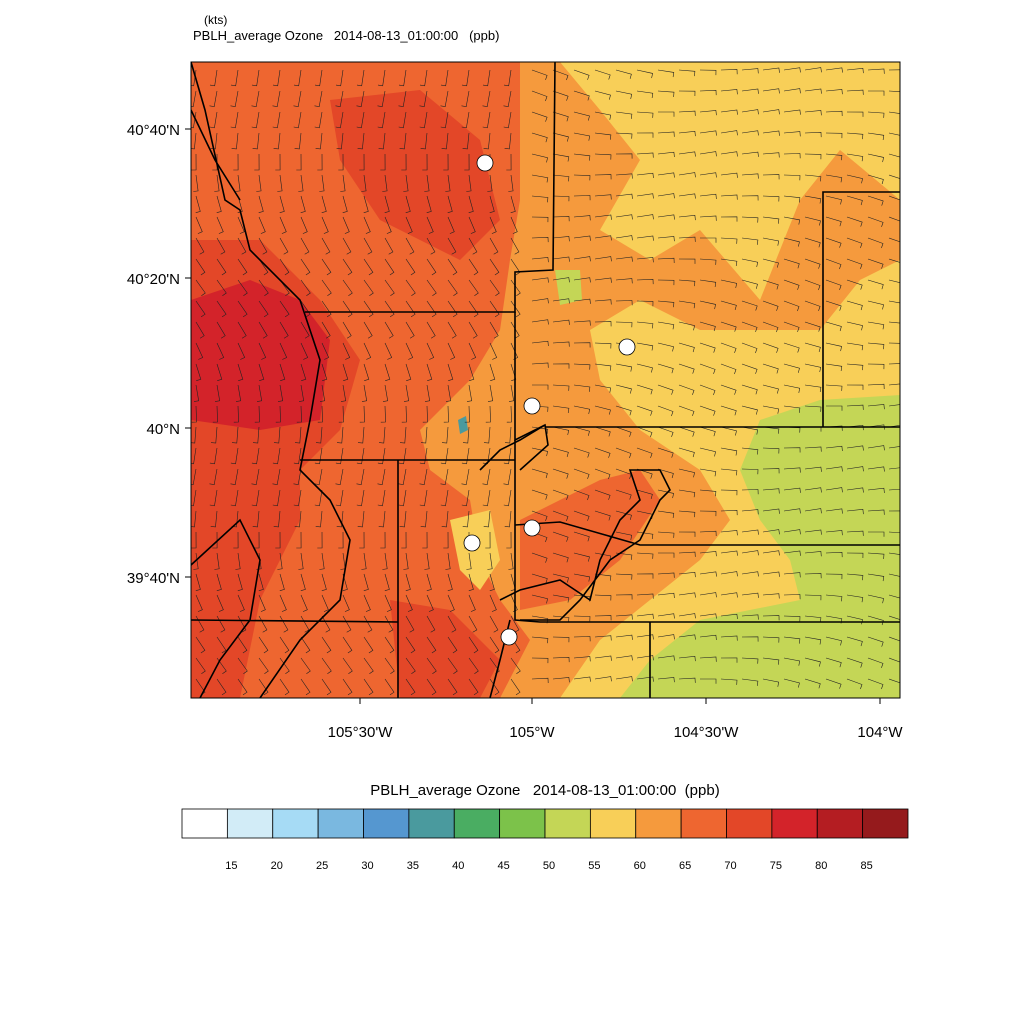  Describe the element at coordinates (549, 400) in the screenshot. I see `stations` at that location.